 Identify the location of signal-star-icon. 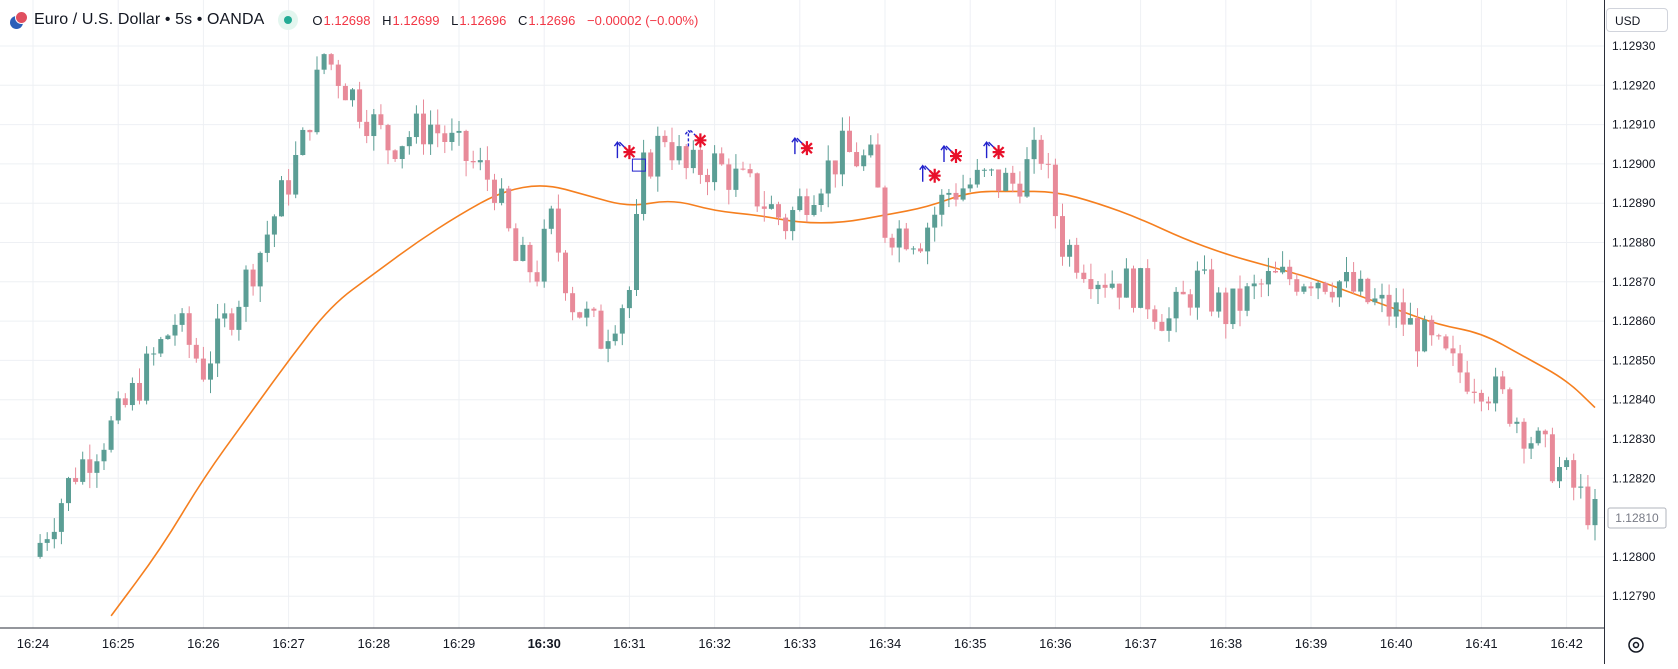
(806, 148).